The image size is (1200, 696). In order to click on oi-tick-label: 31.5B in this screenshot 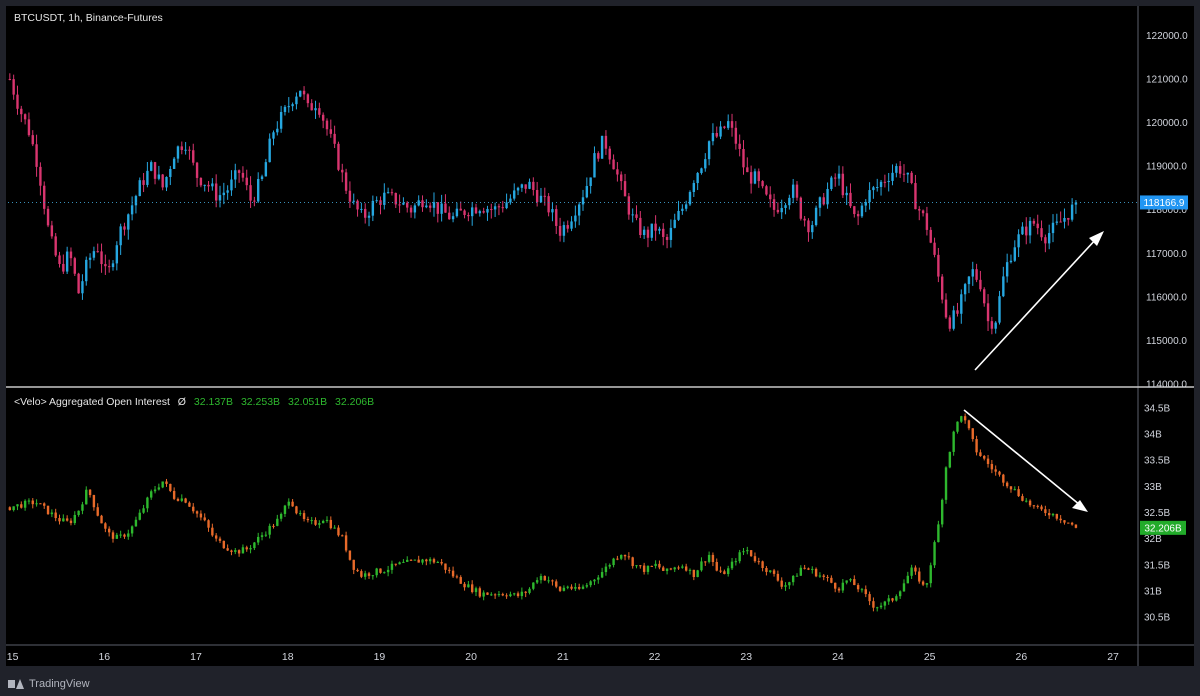, I will do `click(1157, 565)`.